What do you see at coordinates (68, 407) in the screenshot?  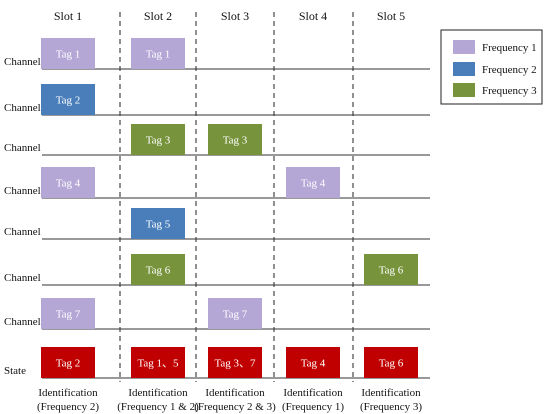 I see `identification-line2: (Frequency 2)` at bounding box center [68, 407].